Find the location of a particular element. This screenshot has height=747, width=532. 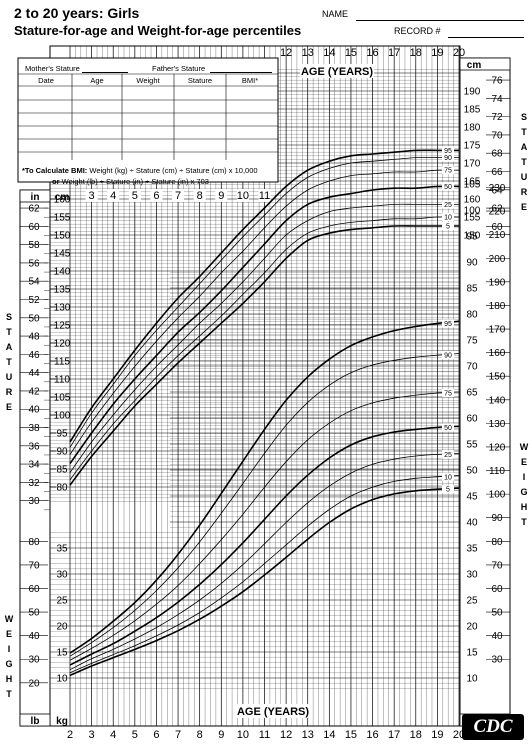

tick-label-cm-left: 90 is located at coordinates (62, 452).